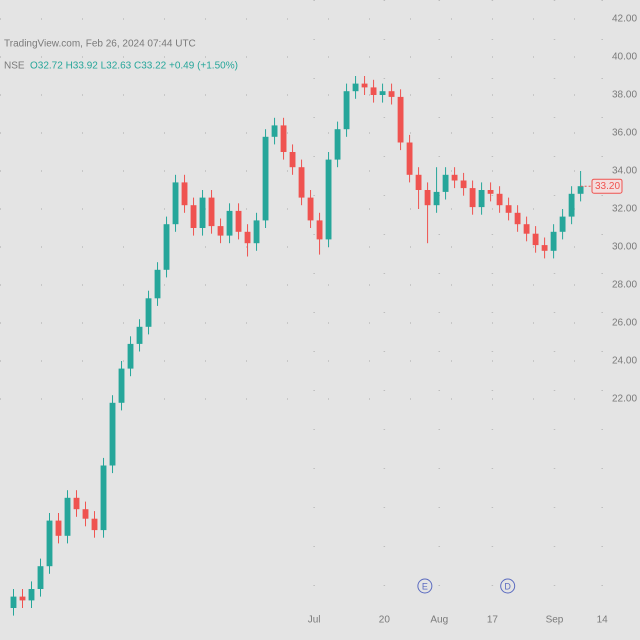  I want to click on exchange: NSE, so click(14, 66).